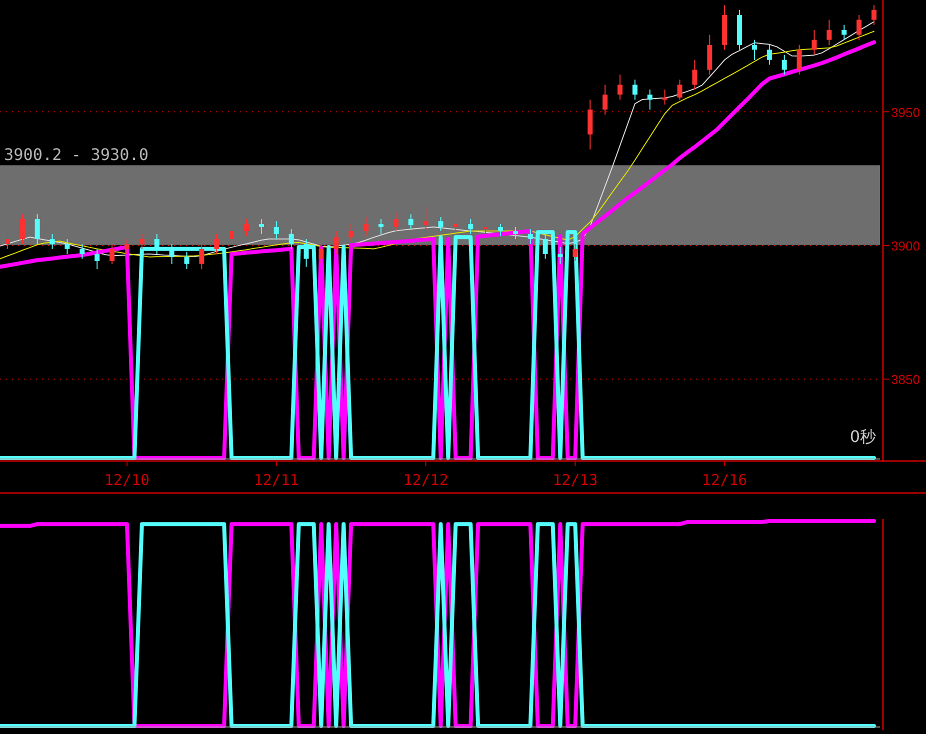 Image resolution: width=926 pixels, height=734 pixels. What do you see at coordinates (425, 480) in the screenshot?
I see `x-tick-label: 12/12` at bounding box center [425, 480].